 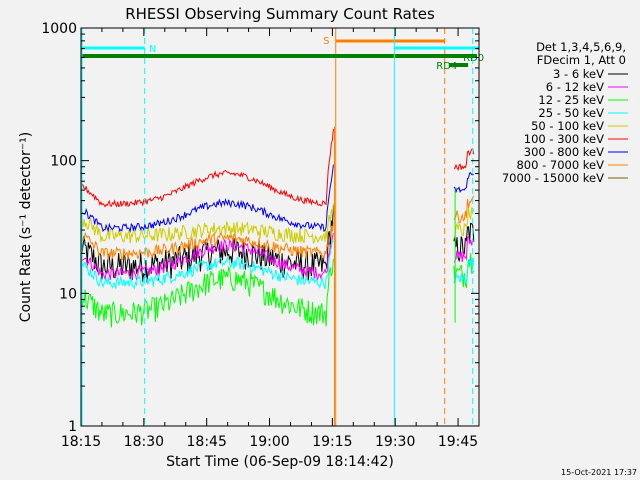 What do you see at coordinates (68, 294) in the screenshot?
I see `y-tick-label: 10` at bounding box center [68, 294].